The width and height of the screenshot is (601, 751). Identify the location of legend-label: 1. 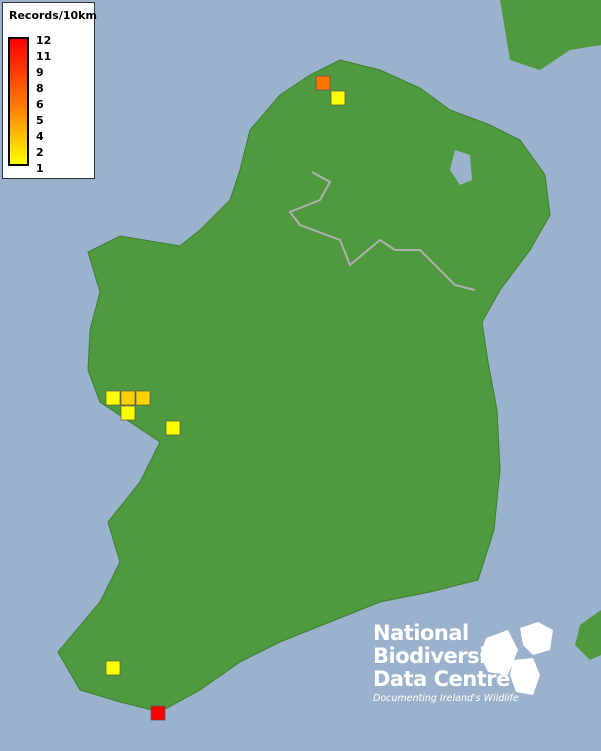
(40, 168).